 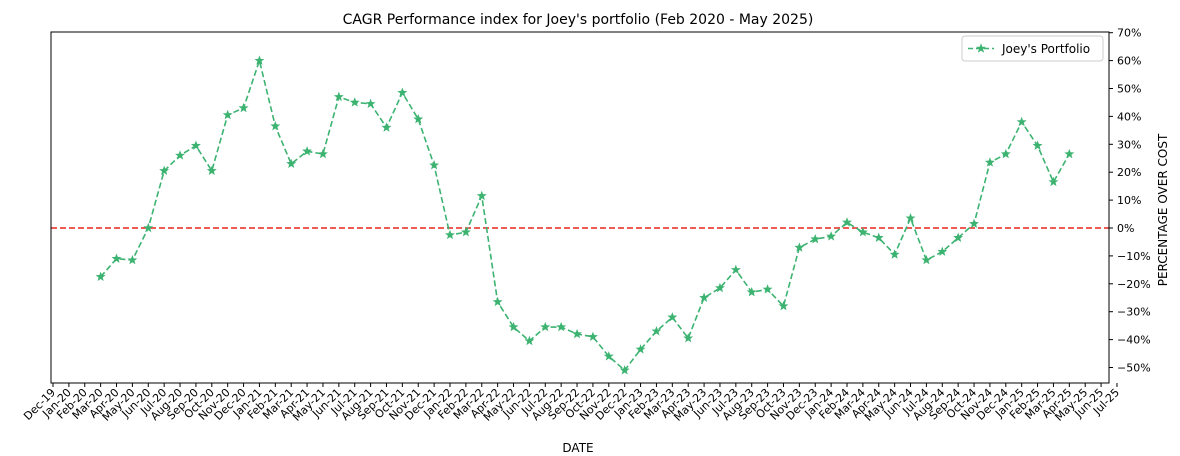 What do you see at coordinates (1134, 368) in the screenshot?
I see `y-tick-label: −50%` at bounding box center [1134, 368].